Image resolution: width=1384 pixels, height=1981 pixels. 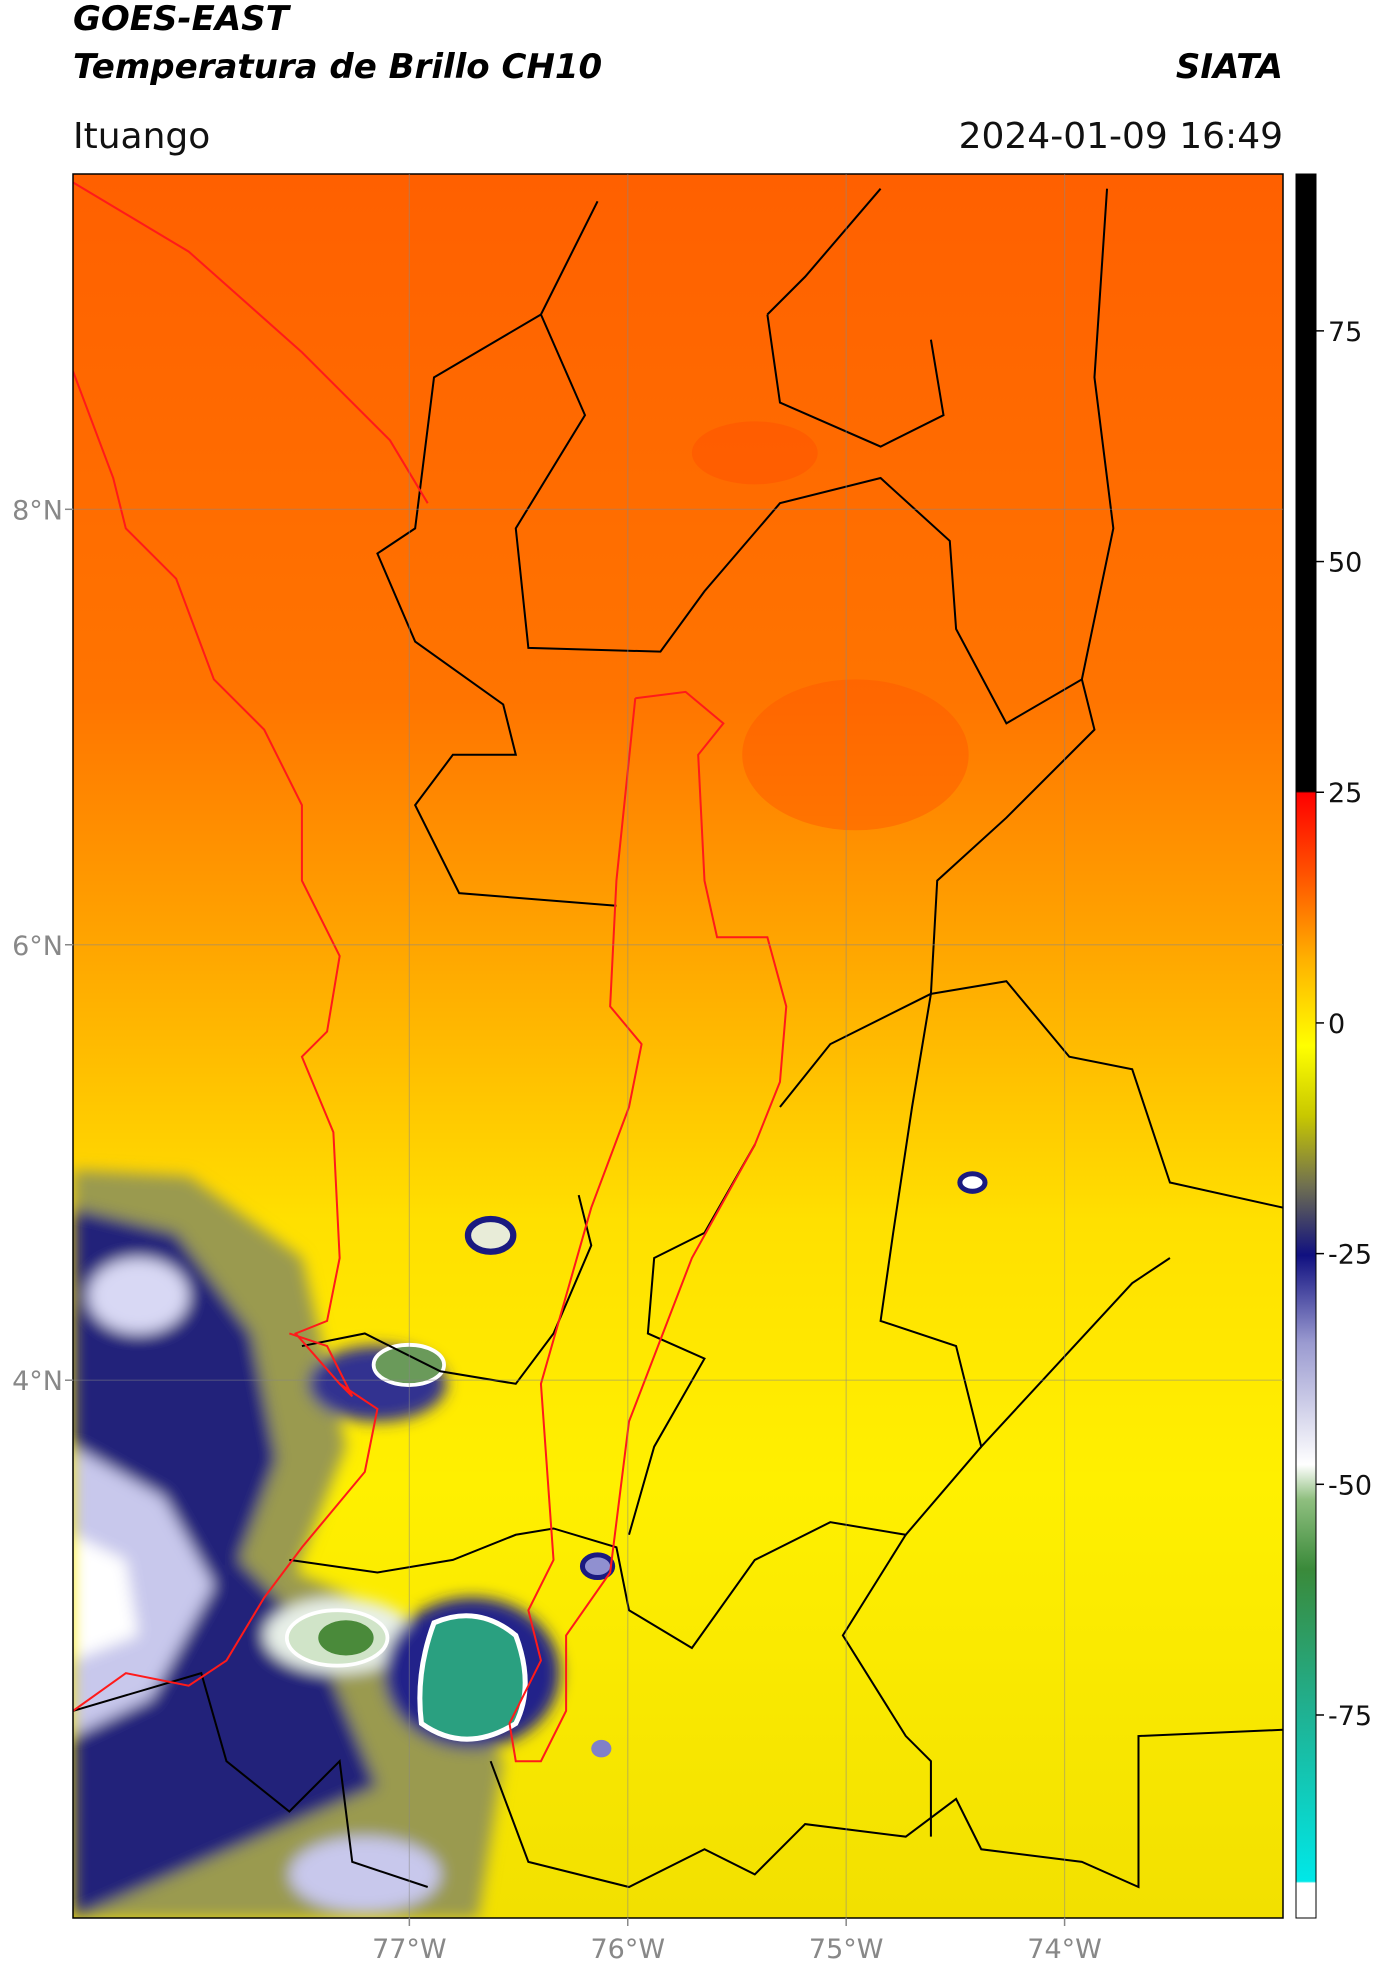 I want to click on colorbar-tick-label: 0, so click(x=1336, y=1024).